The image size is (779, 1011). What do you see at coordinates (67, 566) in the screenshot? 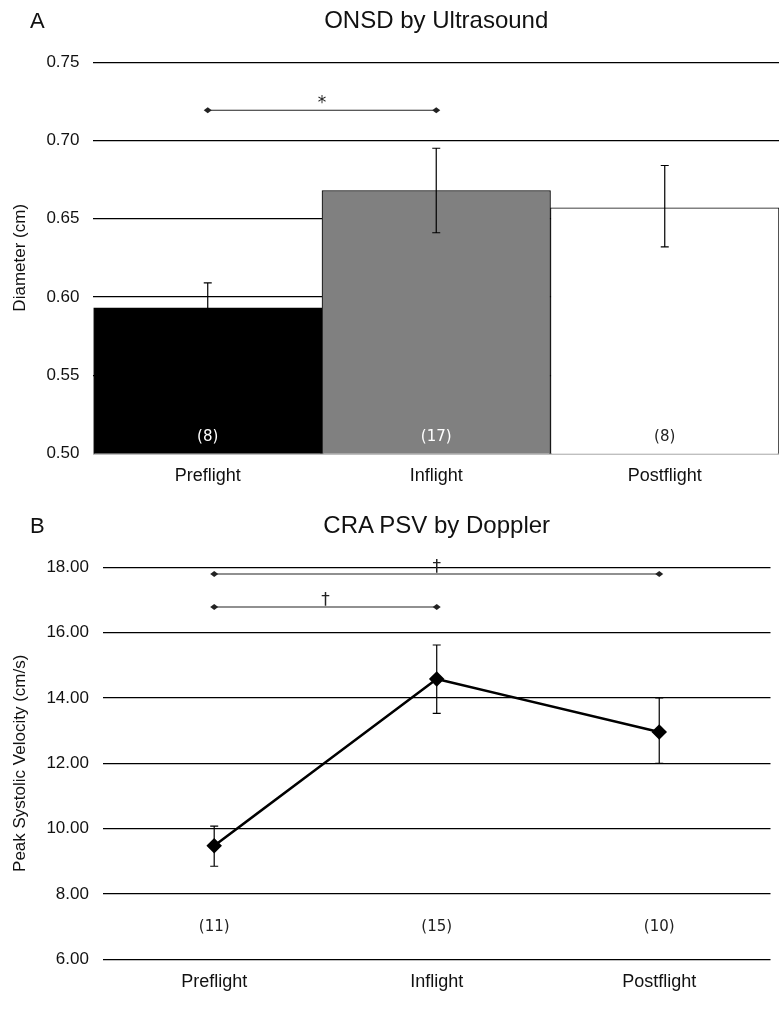
I see `y-tick-label: 18.00` at bounding box center [67, 566].